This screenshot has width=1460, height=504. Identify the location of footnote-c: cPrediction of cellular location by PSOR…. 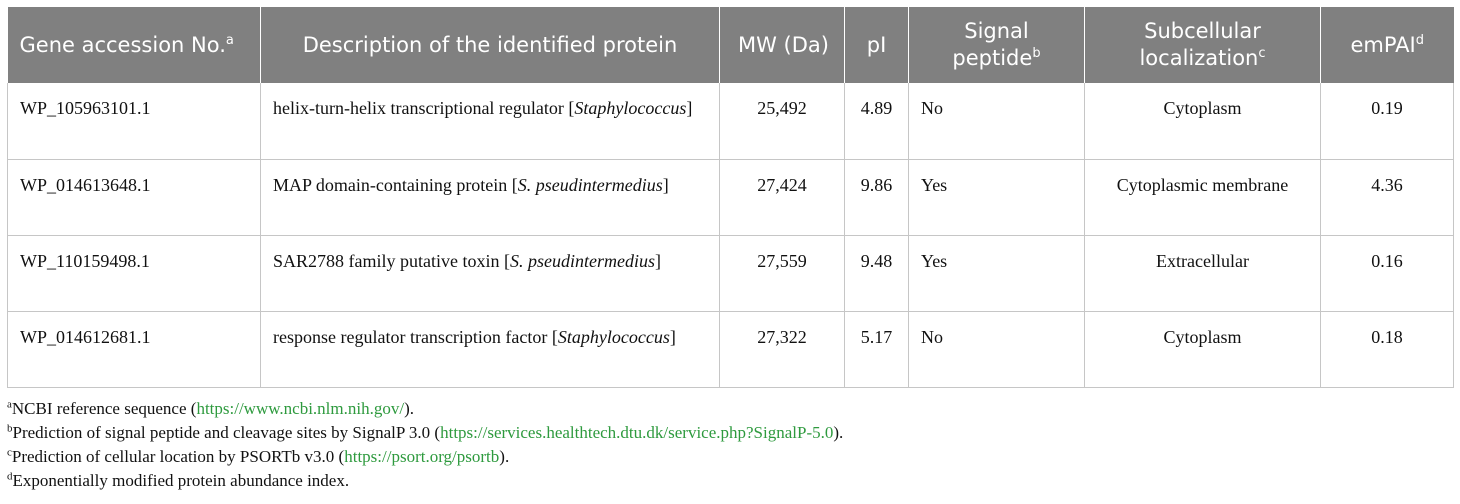
(258, 455).